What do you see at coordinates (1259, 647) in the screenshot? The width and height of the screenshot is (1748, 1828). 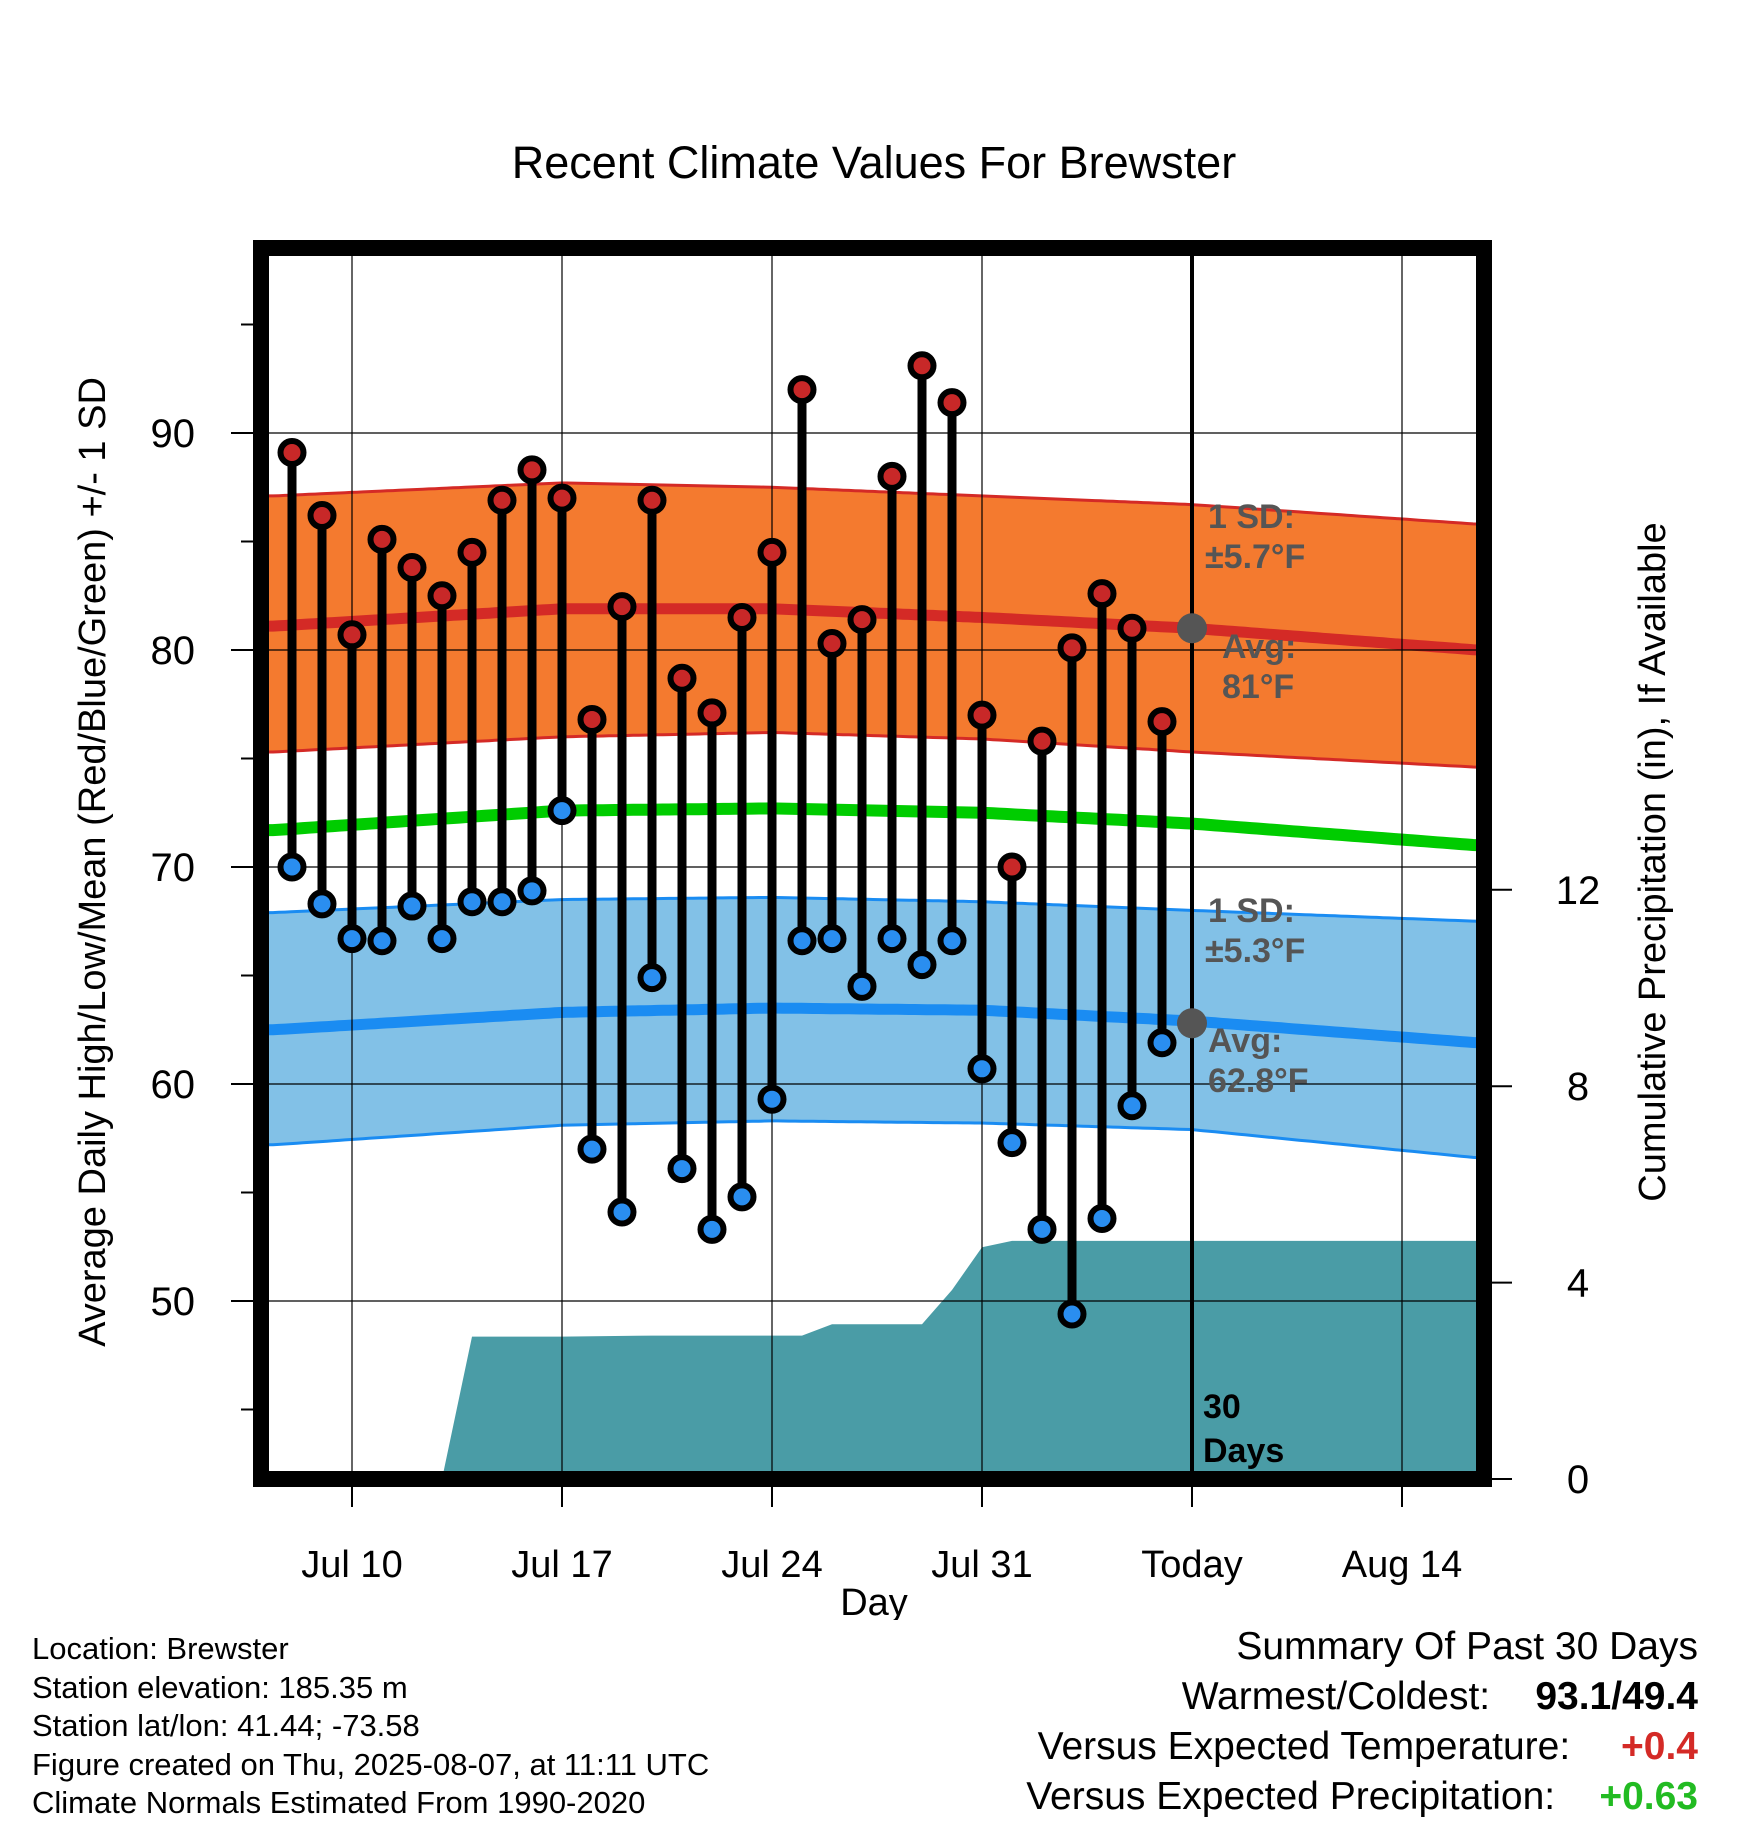 I see `high-avg-label: Avg:` at bounding box center [1259, 647].